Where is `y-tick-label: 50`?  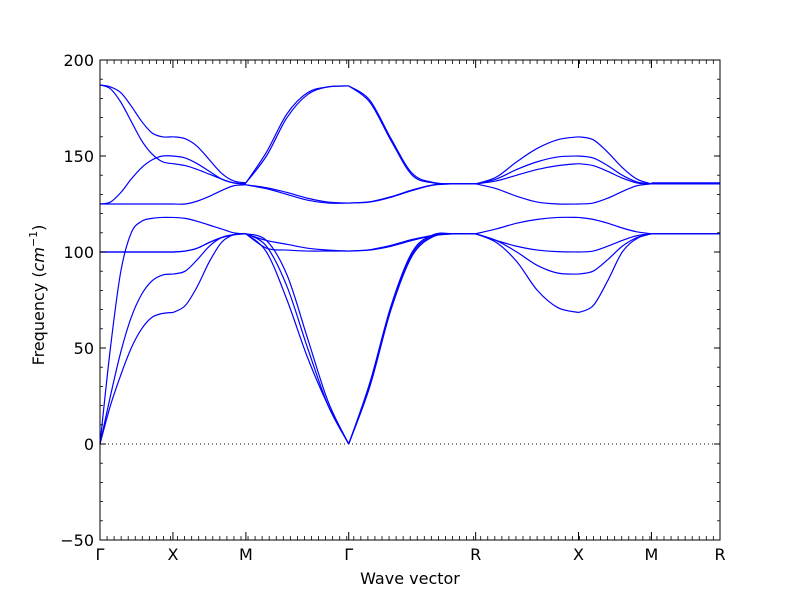 y-tick-label: 50 is located at coordinates (84, 348).